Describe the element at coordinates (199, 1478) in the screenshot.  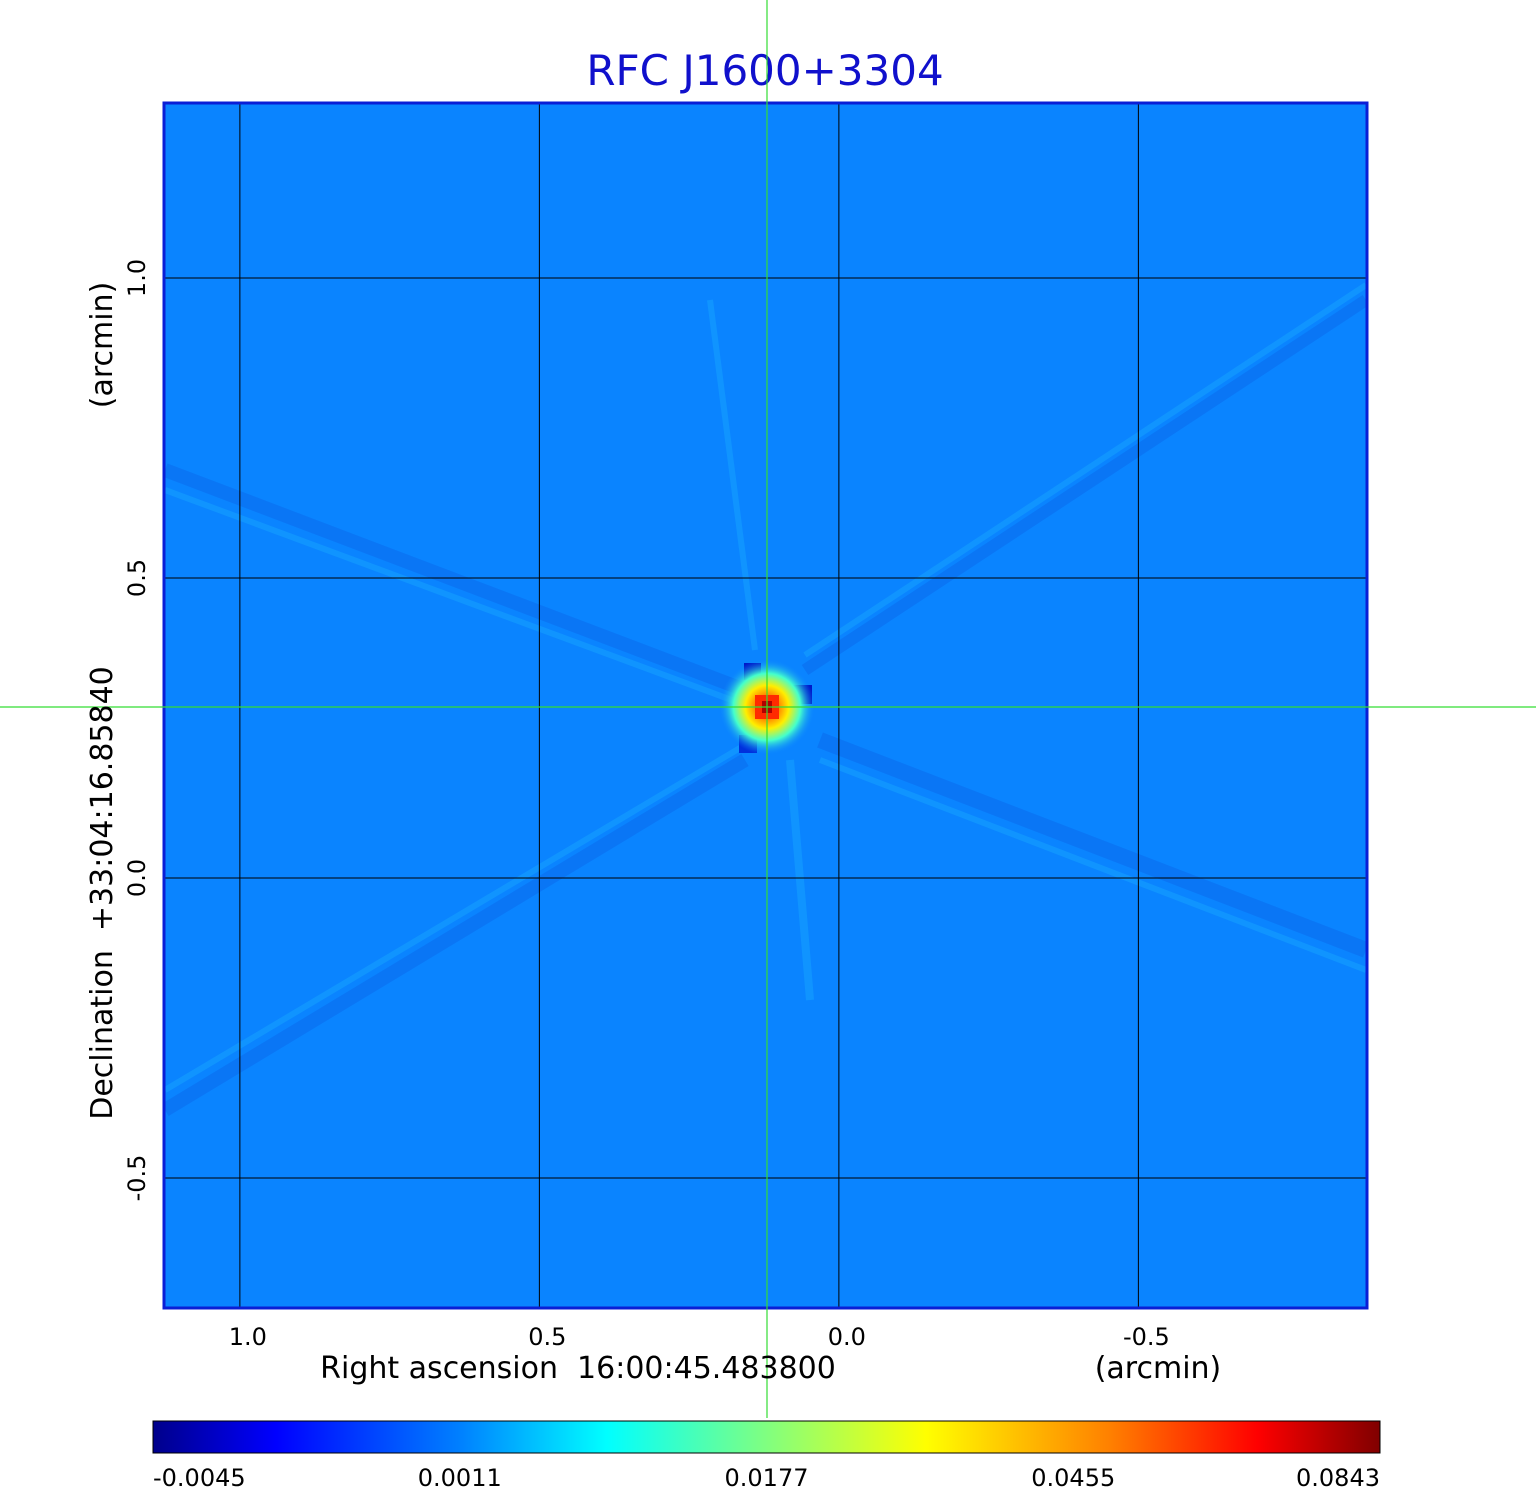
I see `colorbar-label: -0.0045` at that location.